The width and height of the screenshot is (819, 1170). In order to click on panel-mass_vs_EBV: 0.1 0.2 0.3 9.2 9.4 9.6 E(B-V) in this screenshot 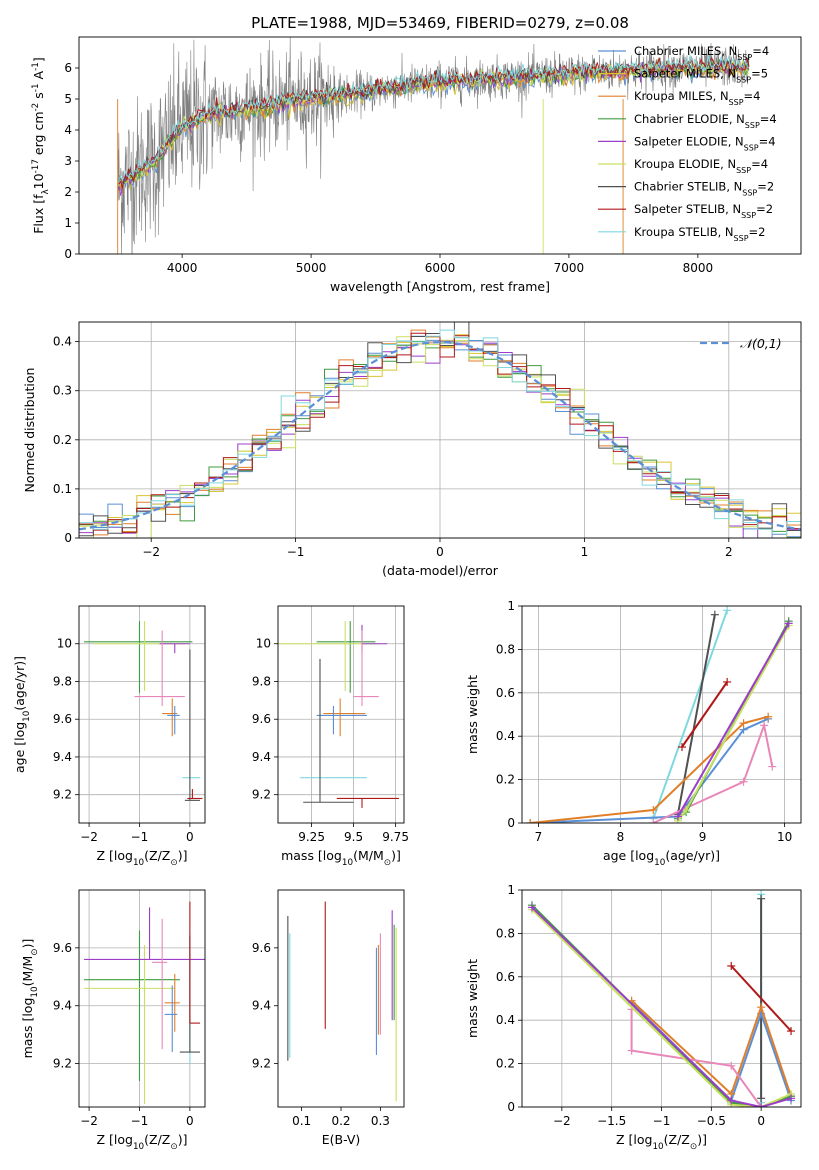, I will do `click(328, 1018)`.